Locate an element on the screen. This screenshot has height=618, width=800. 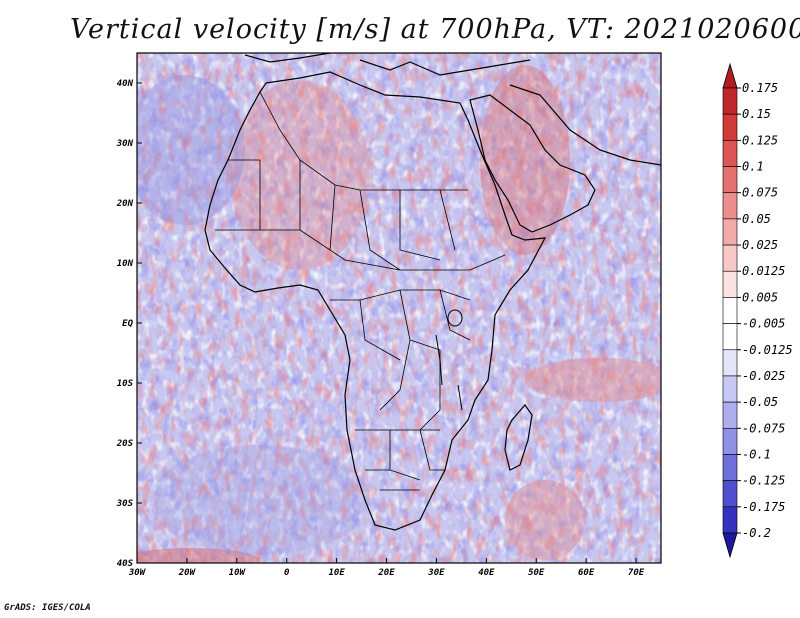
lat-tick-label: 30S is located at coordinates (125, 504).